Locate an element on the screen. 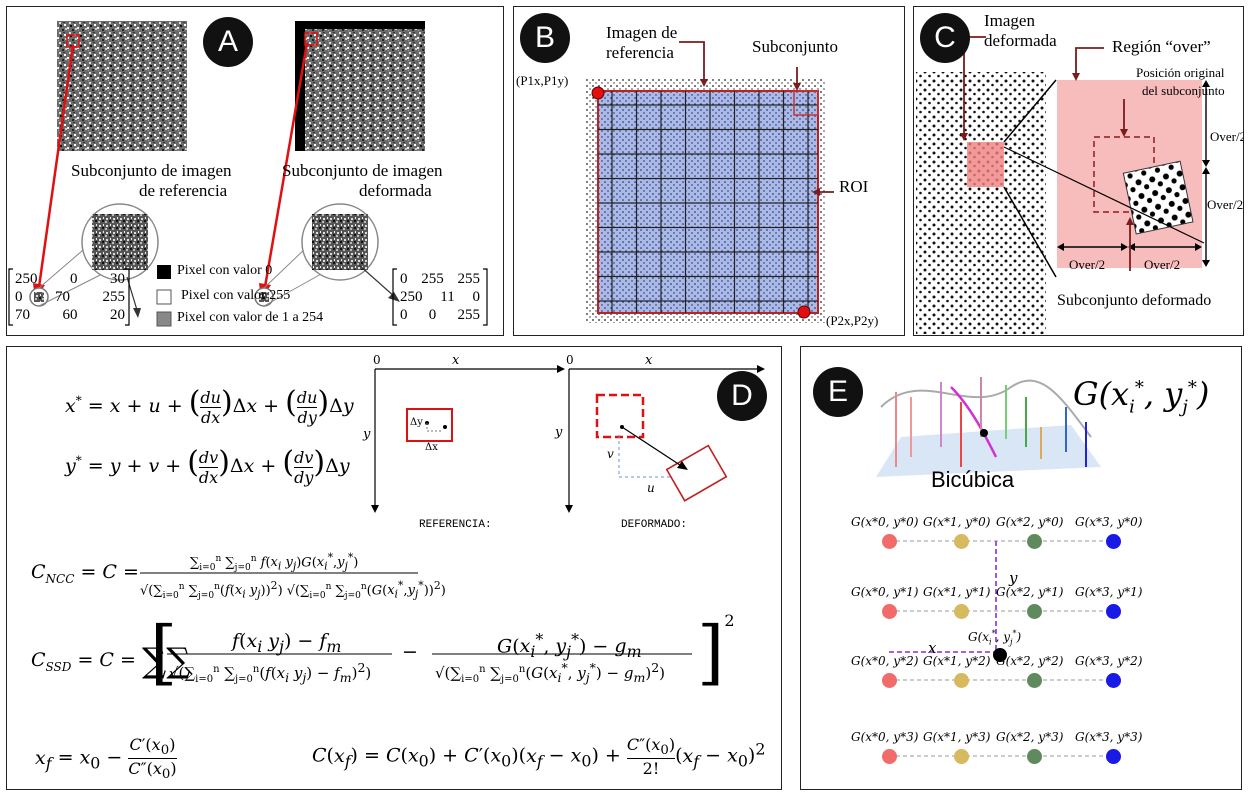 The image size is (1248, 793). label-roi: ROI is located at coordinates (854, 186).